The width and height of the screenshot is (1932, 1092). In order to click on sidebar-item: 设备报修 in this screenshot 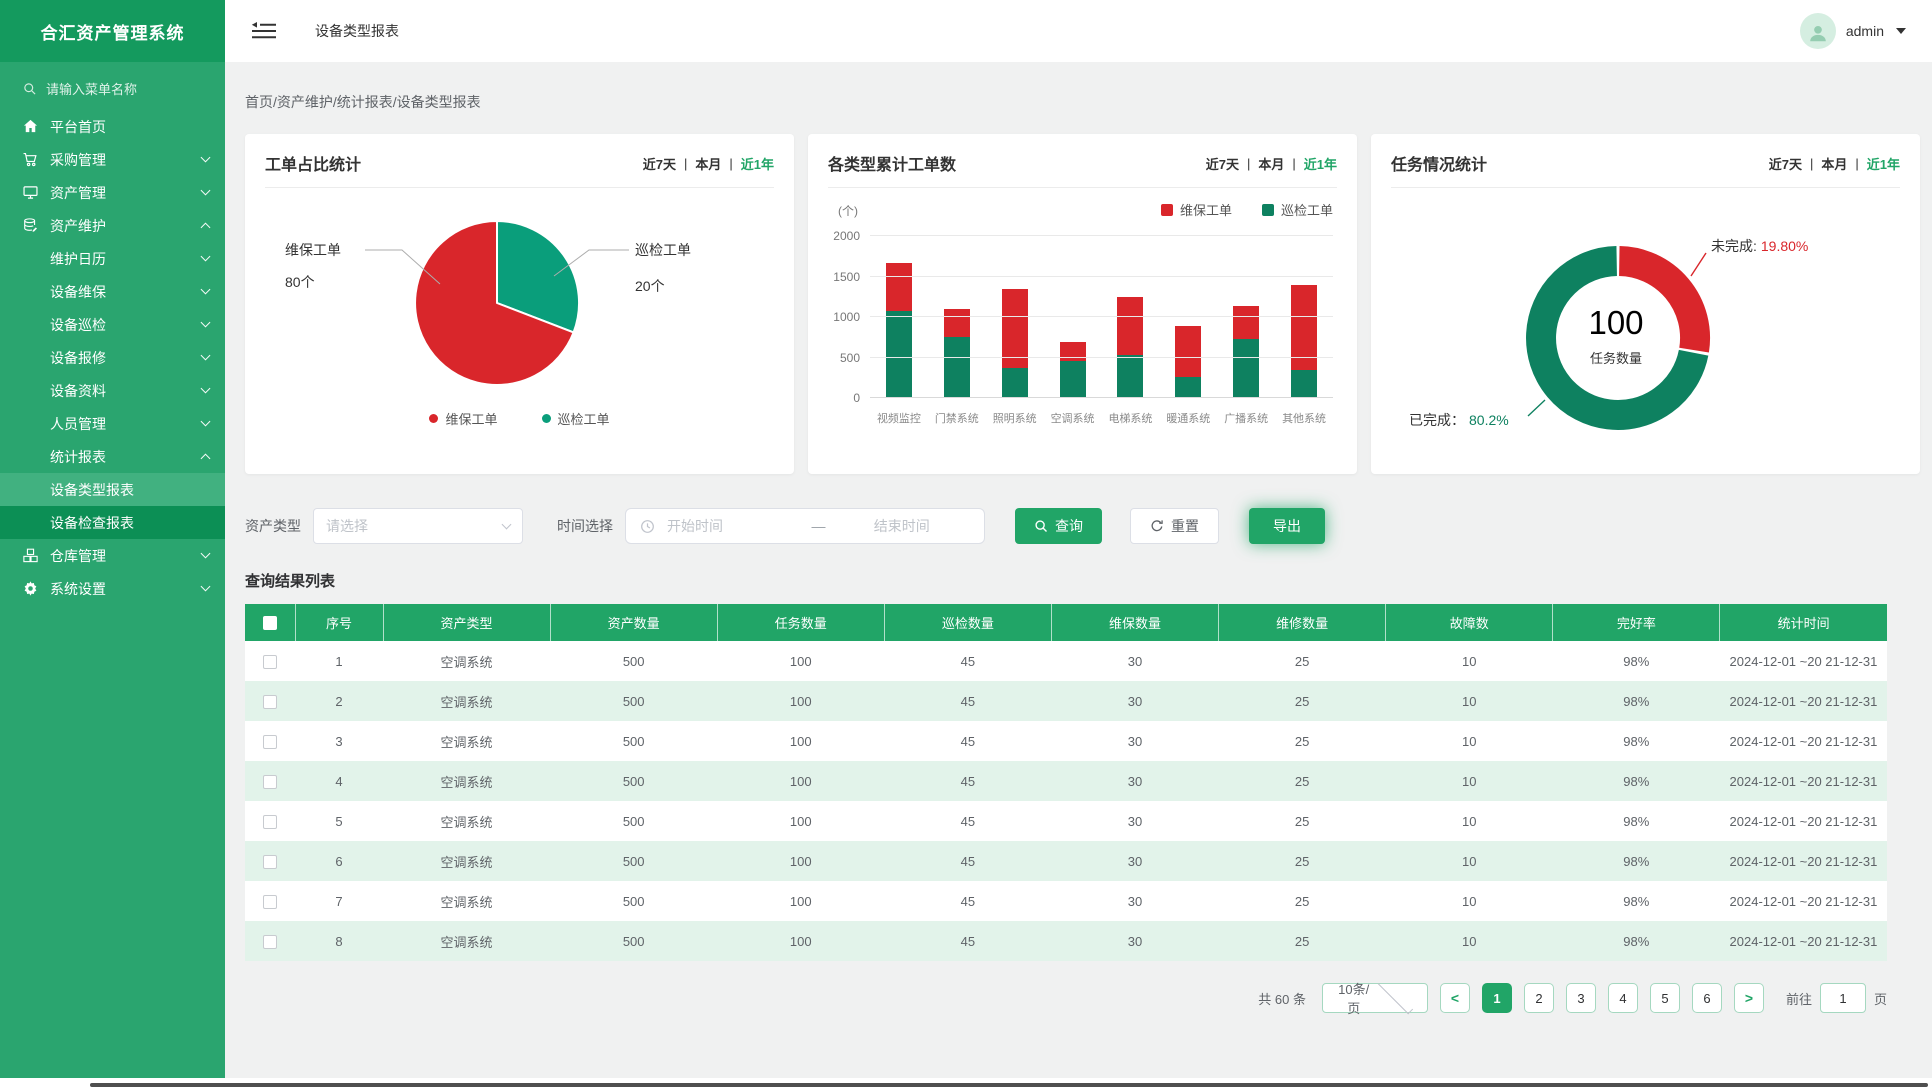, I will do `click(112, 357)`.